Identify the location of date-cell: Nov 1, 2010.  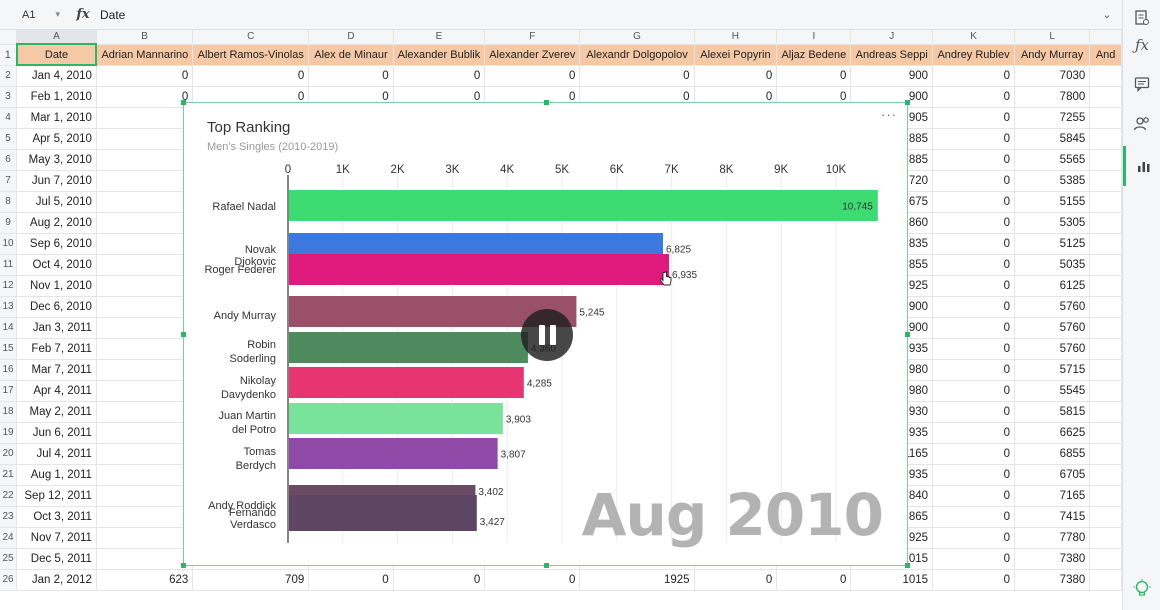
(56, 286).